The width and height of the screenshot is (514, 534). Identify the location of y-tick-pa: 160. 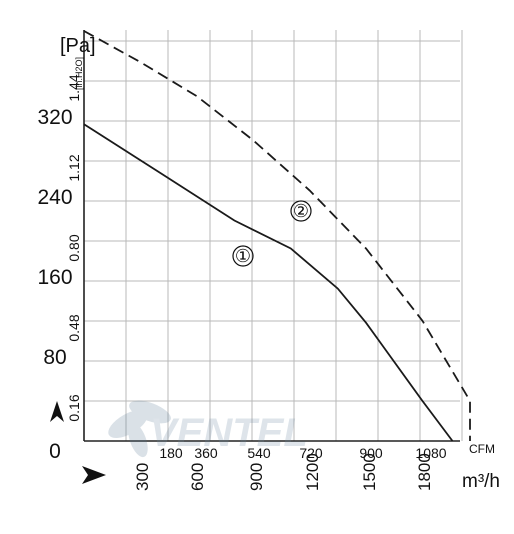
(54, 277).